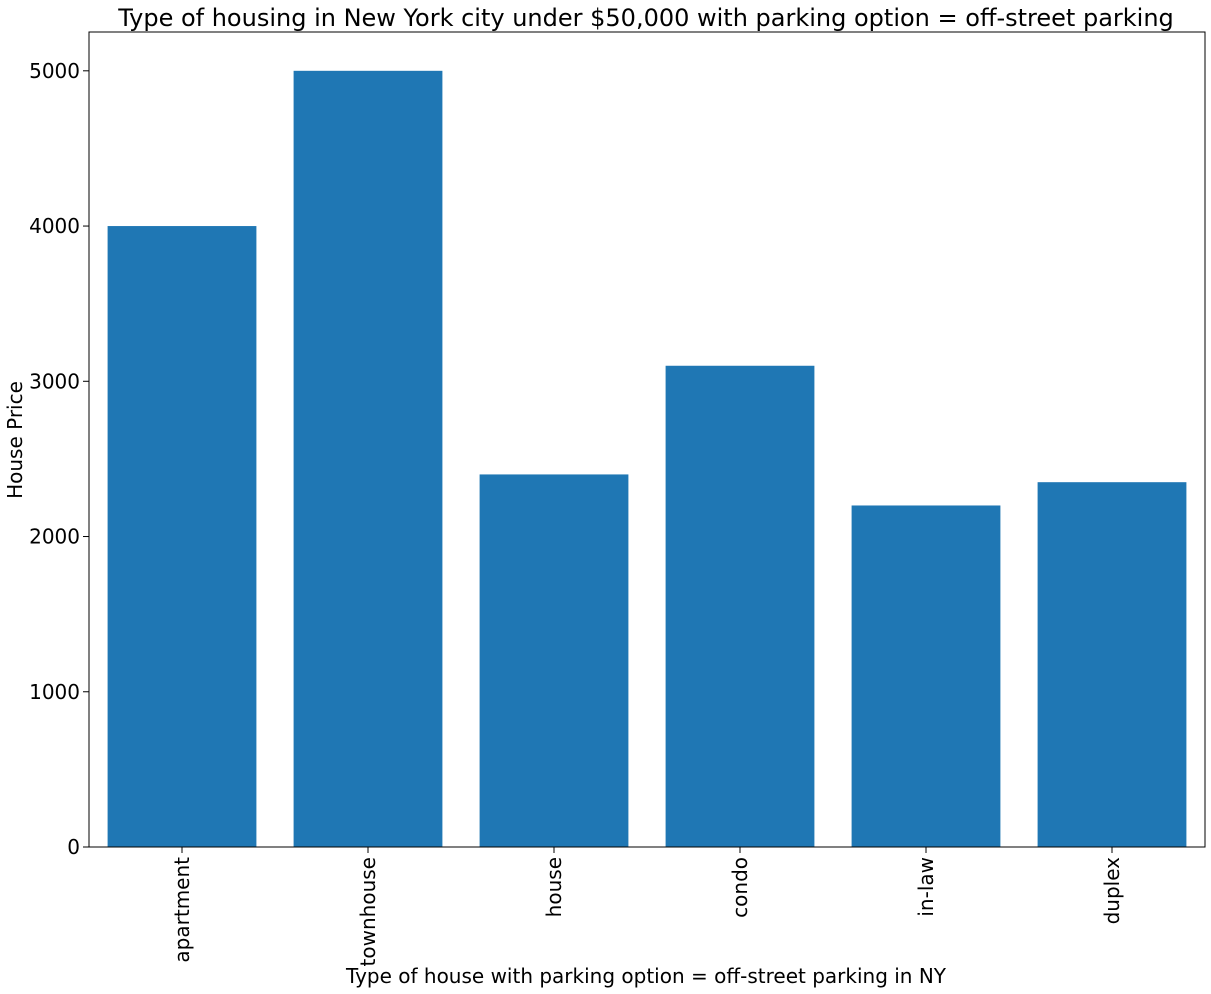 This screenshot has height=994, width=1211. What do you see at coordinates (54, 692) in the screenshot?
I see `y-tick-label: 1000` at bounding box center [54, 692].